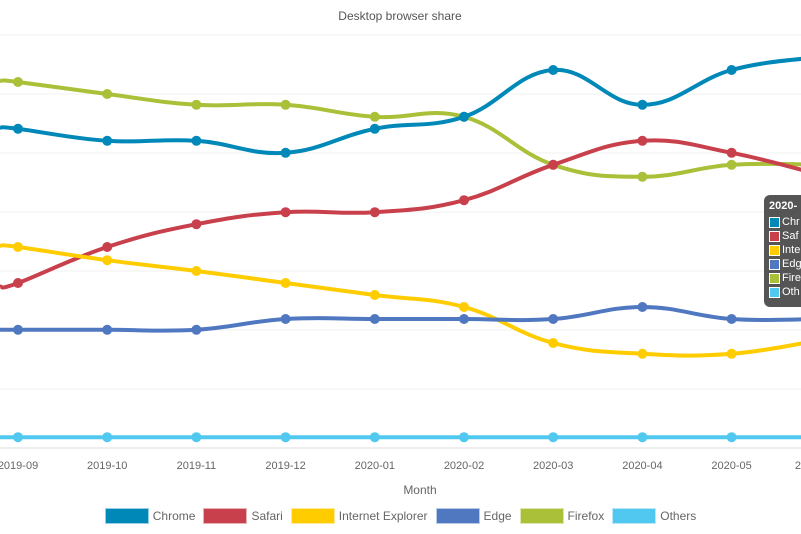  Describe the element at coordinates (798, 466) in the screenshot. I see `x-tick-label: 2` at that location.